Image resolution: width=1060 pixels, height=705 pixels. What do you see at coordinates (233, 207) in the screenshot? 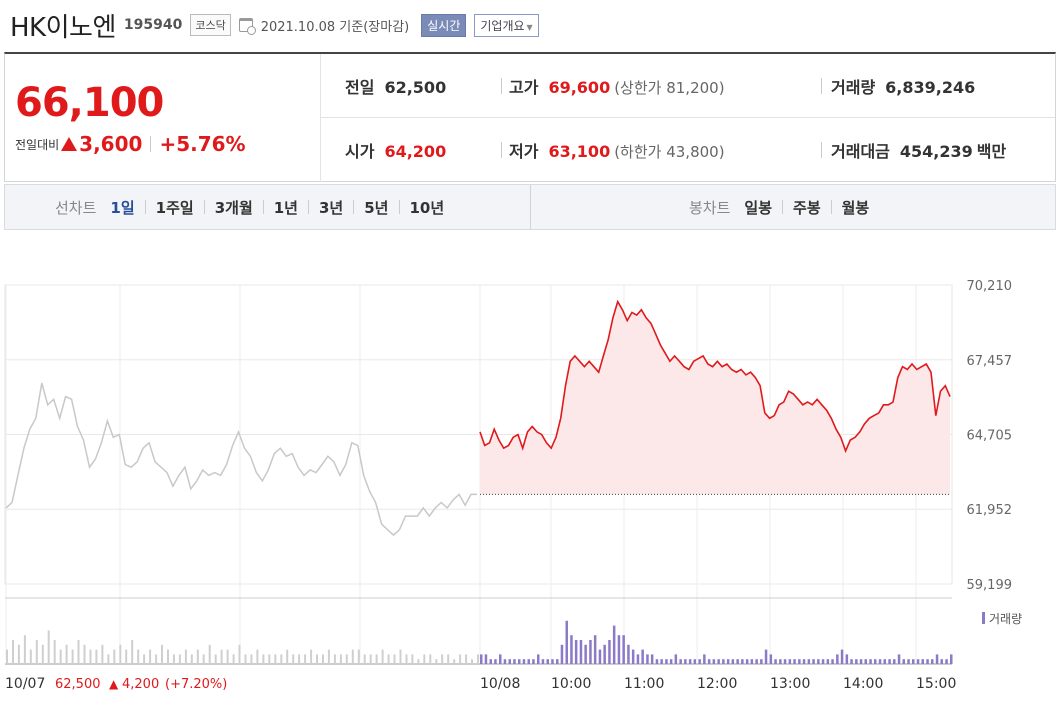
I see `tab-3m: 3개월` at bounding box center [233, 207].